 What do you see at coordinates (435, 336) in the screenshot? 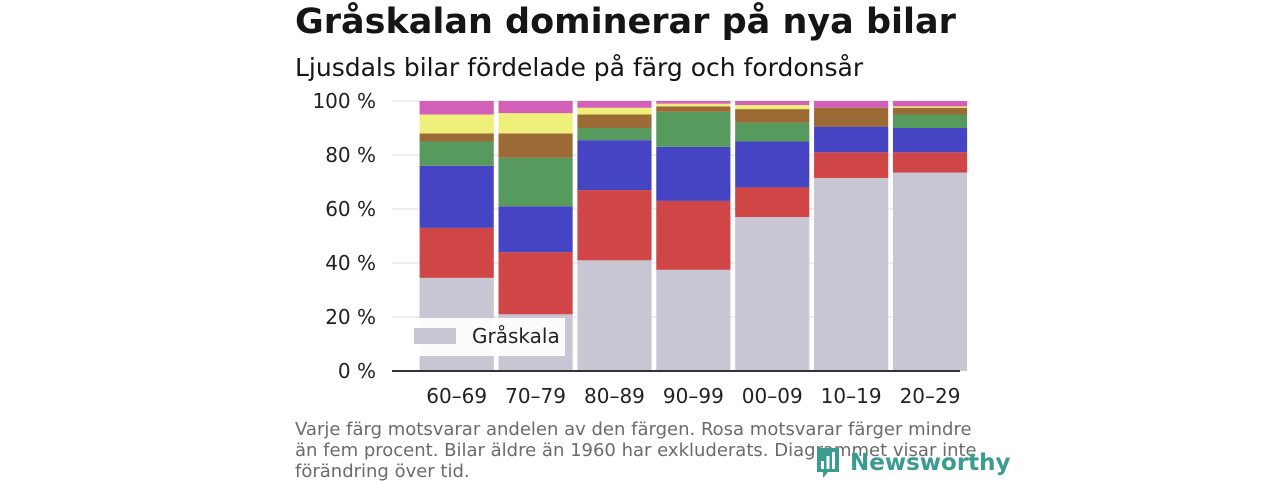
I see `legend-swatch` at bounding box center [435, 336].